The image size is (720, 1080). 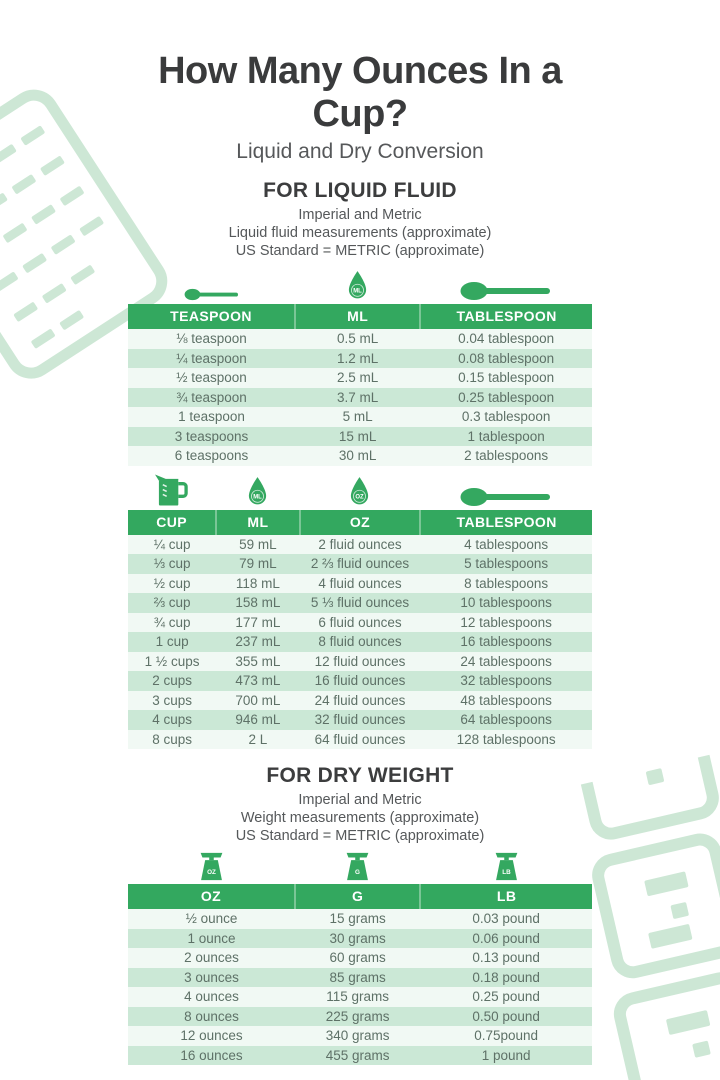 I want to click on table-row: ¾ teaspoon 3.7 mL 0.25 tablespoon, so click(x=360, y=397).